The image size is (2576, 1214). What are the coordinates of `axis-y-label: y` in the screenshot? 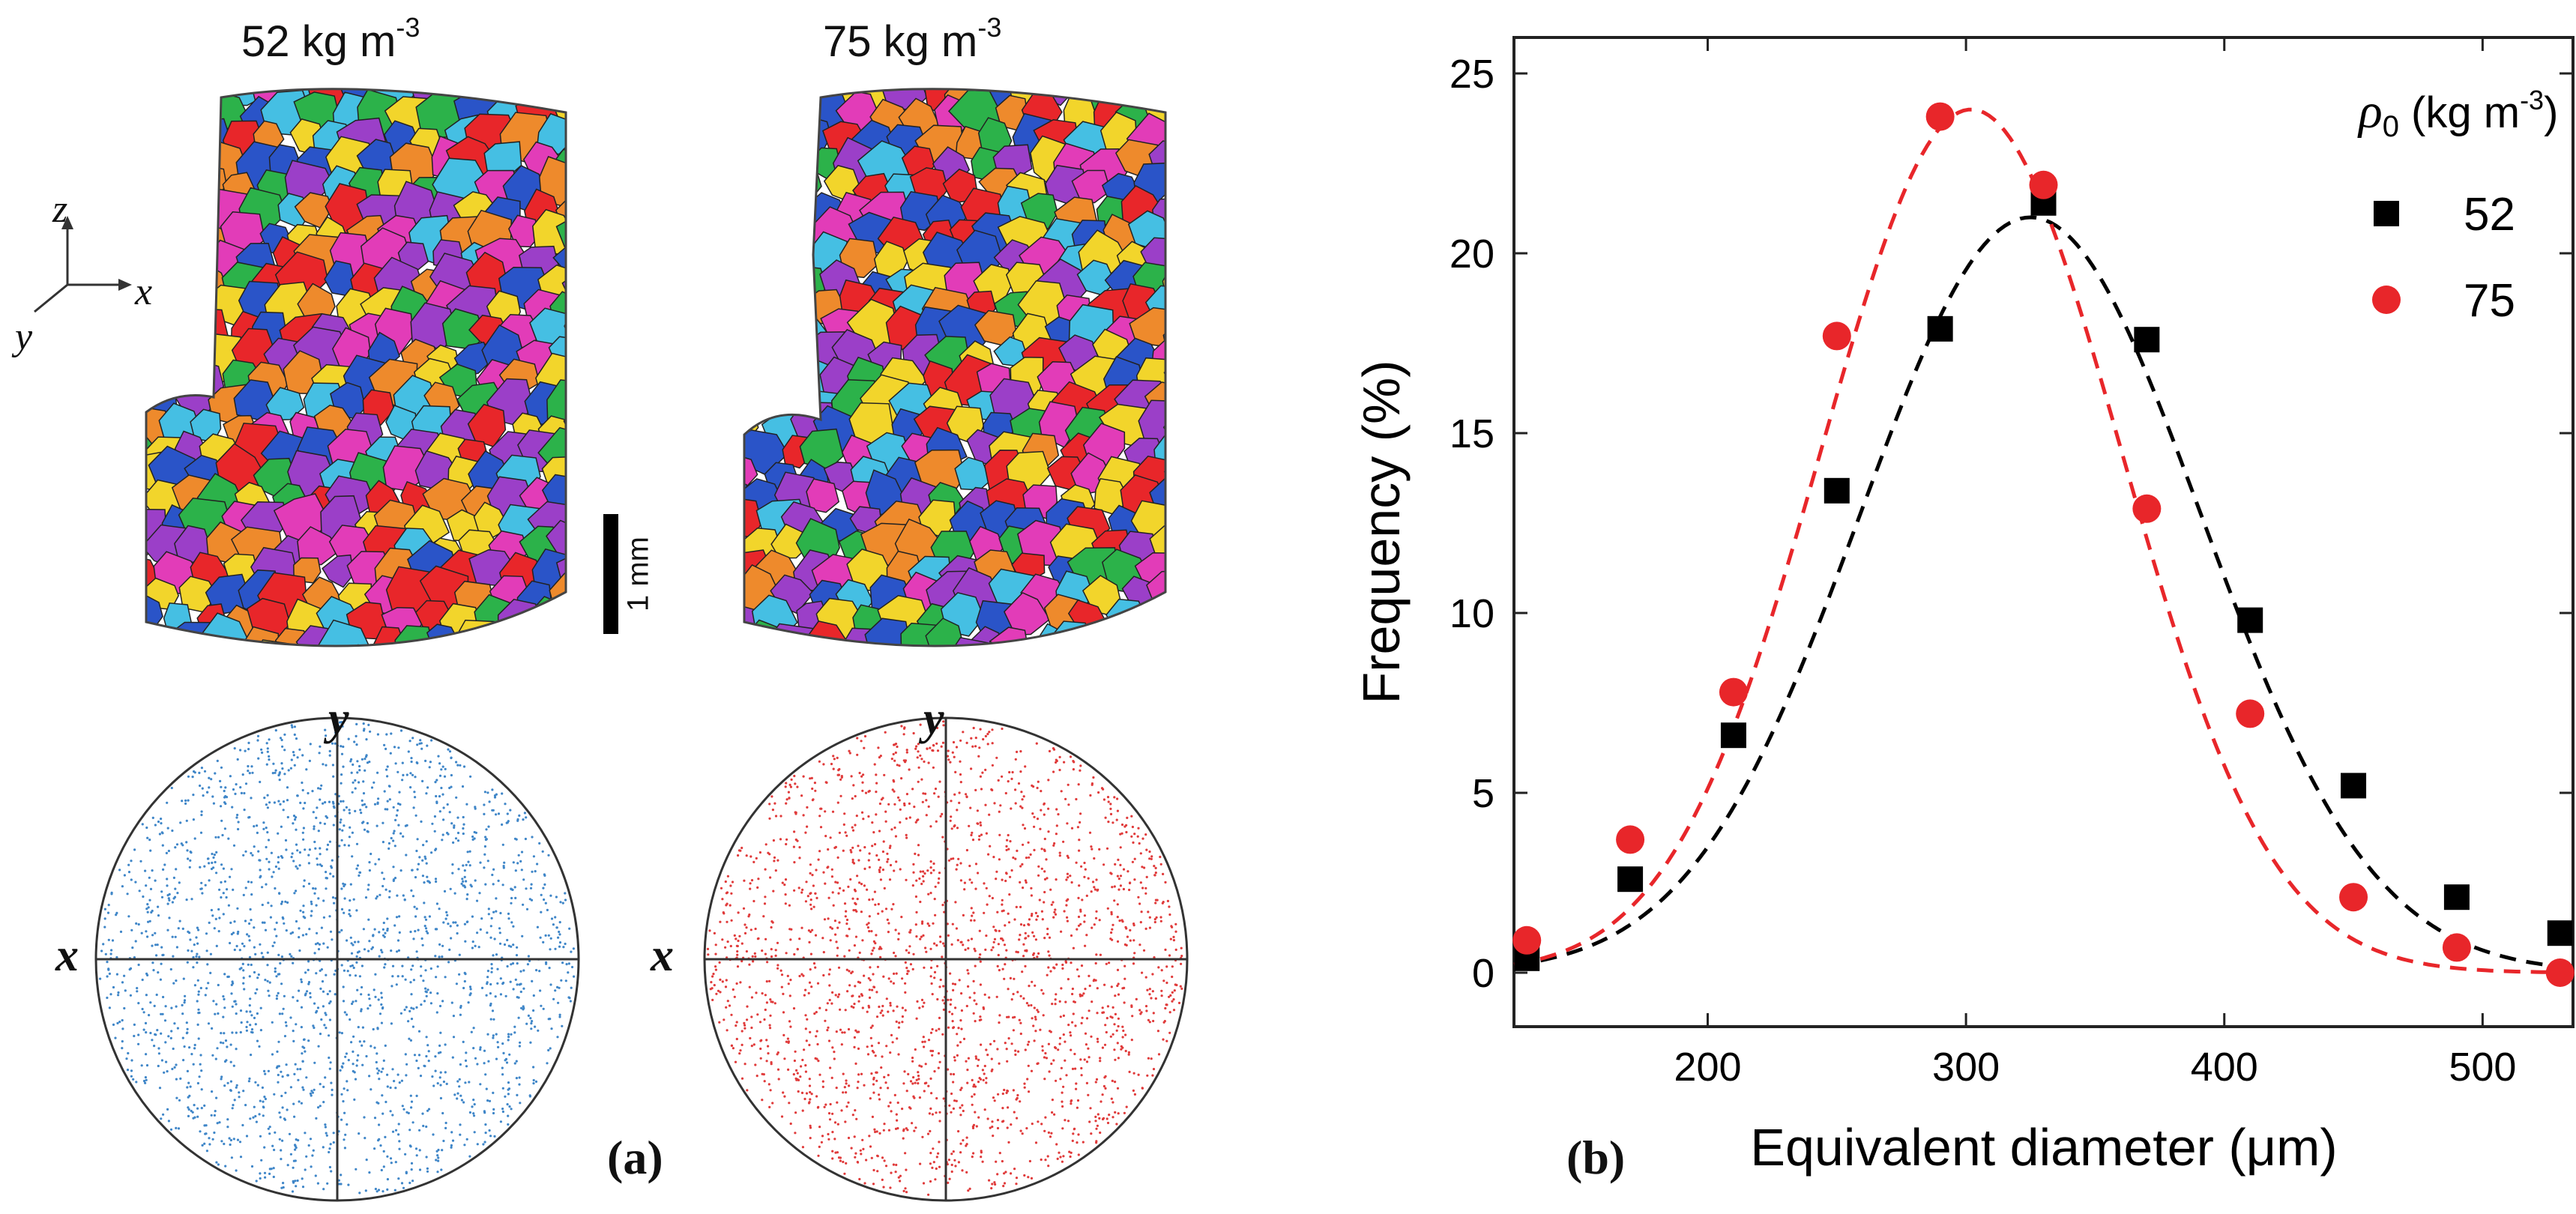 It's located at (24, 336).